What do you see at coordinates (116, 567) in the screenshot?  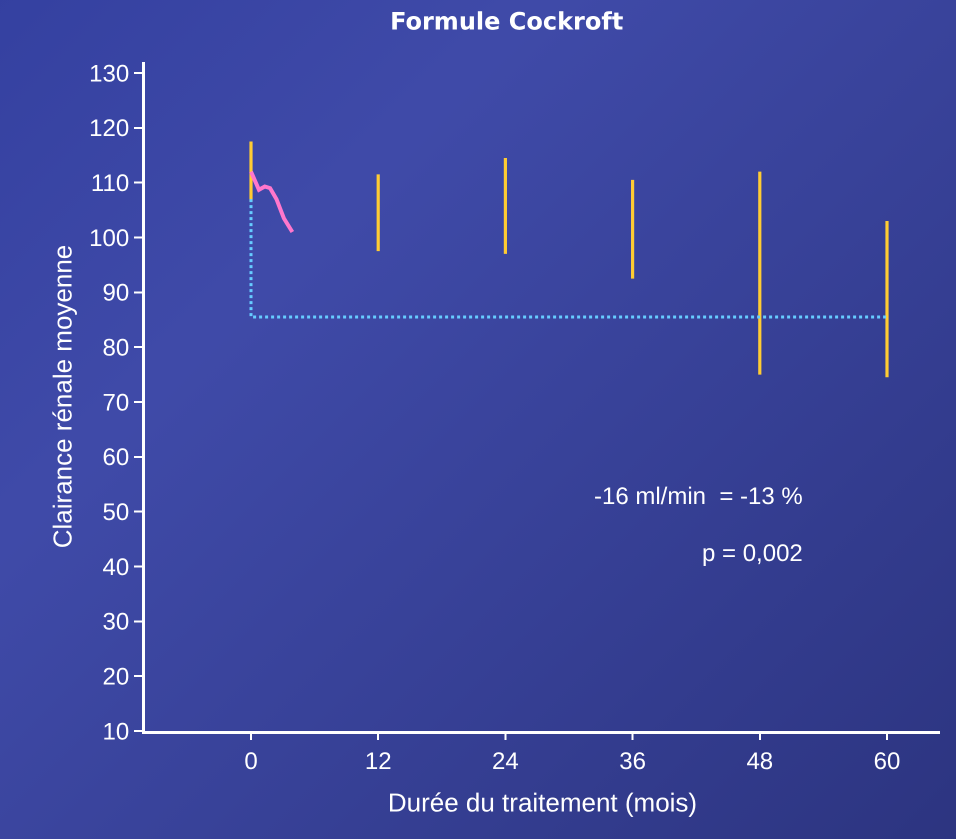 I see `y-tick-label: 40` at bounding box center [116, 567].